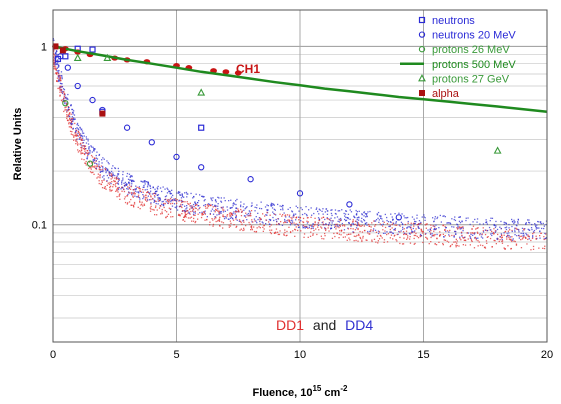 Image resolution: width=561 pixels, height=404 pixels. What do you see at coordinates (201, 92) in the screenshot?
I see `protons-27-gev-point` at bounding box center [201, 92].